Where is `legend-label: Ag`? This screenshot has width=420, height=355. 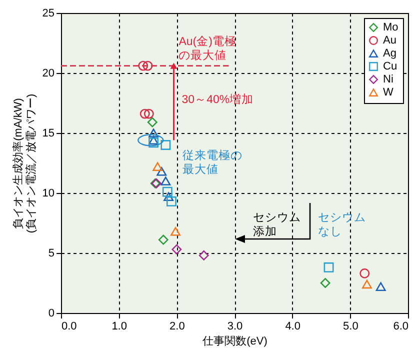 legend-label: Ag is located at coordinates (389, 54).